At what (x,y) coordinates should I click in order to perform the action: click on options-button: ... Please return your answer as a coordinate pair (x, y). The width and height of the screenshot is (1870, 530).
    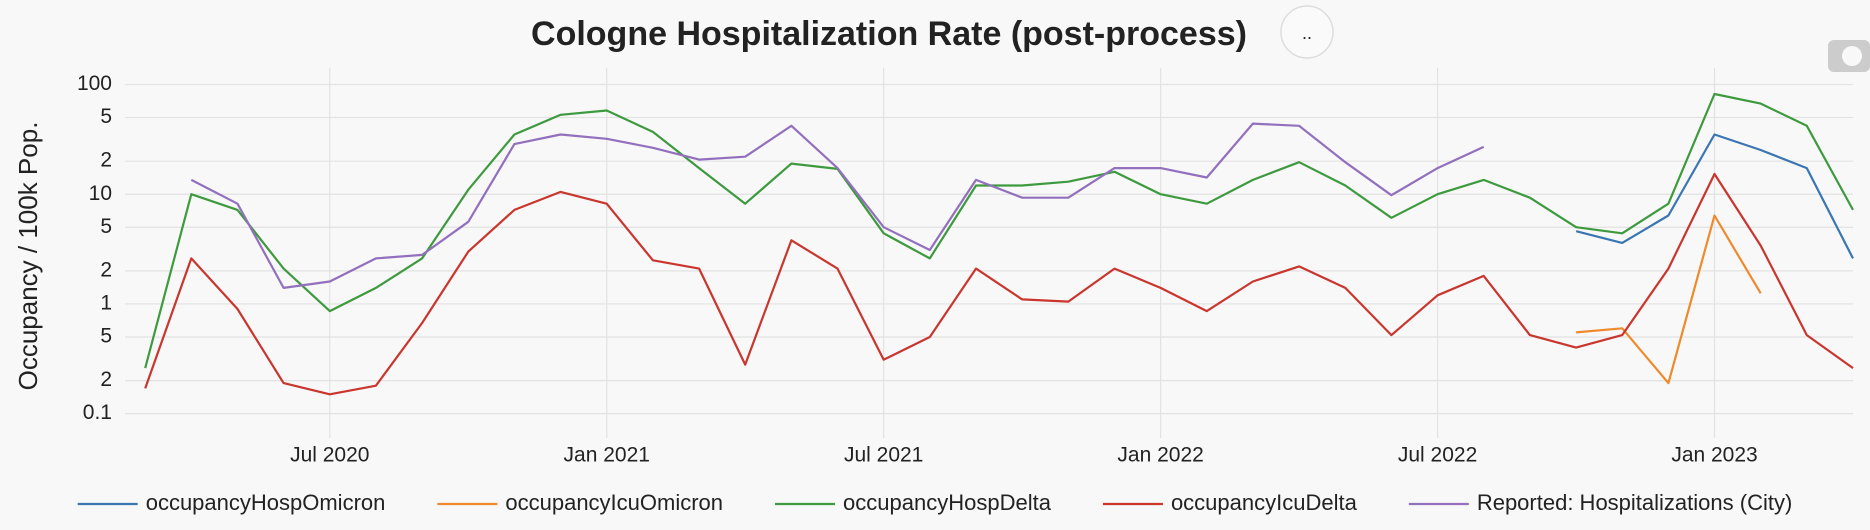
    Looking at the image, I should click on (1307, 32).